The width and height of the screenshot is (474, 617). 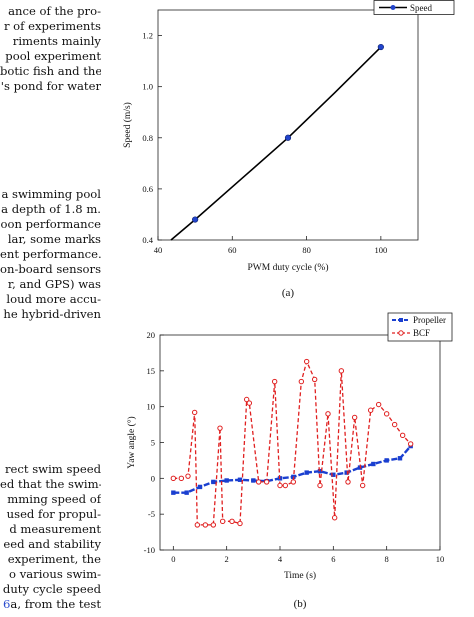 I want to click on x-tick-label: 40, so click(x=158, y=250).